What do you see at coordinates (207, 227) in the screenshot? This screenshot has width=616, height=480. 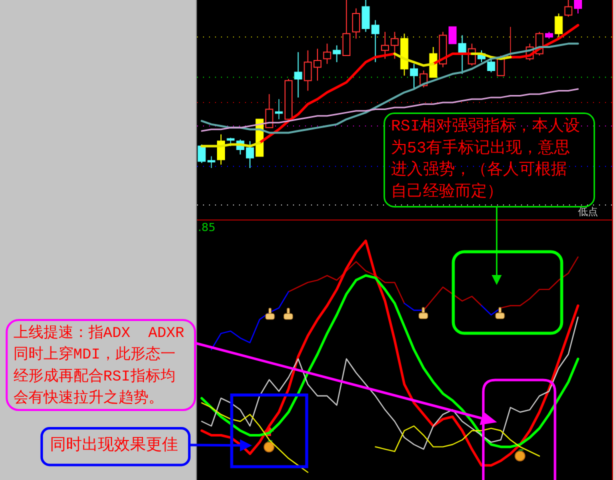 I see `text: .85` at bounding box center [207, 227].